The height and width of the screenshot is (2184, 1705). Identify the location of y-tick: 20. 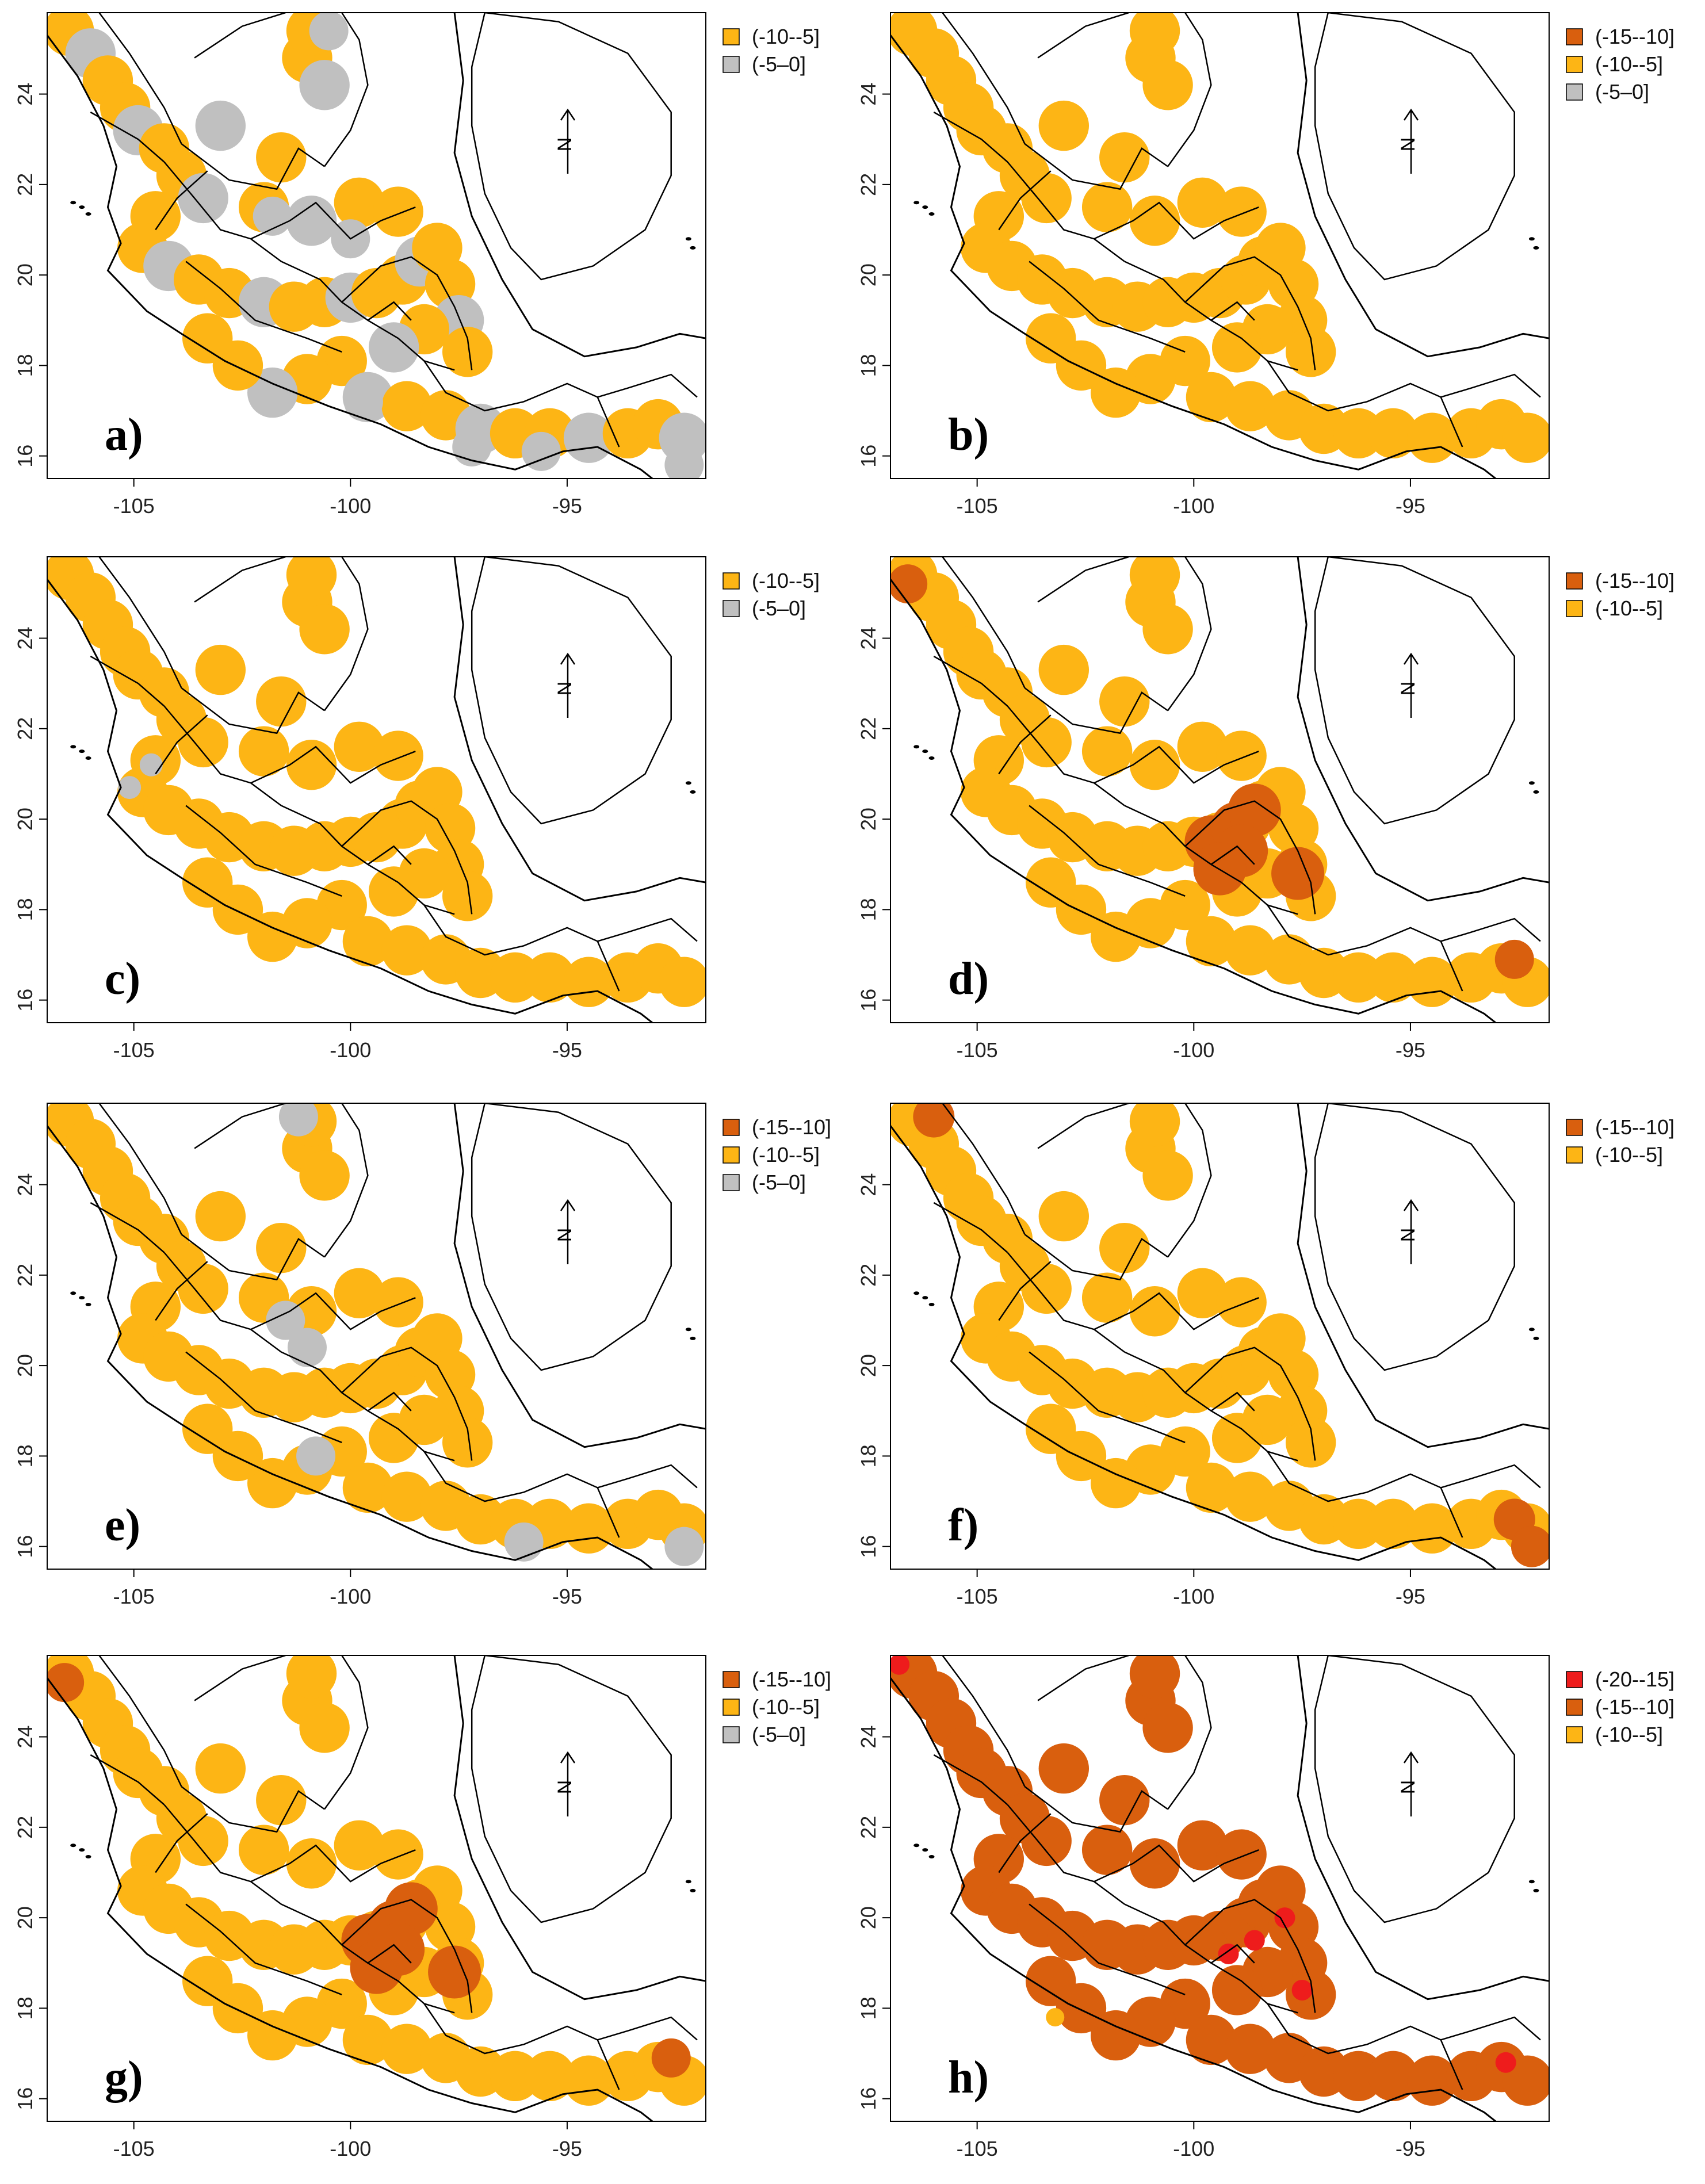
(30, 1917).